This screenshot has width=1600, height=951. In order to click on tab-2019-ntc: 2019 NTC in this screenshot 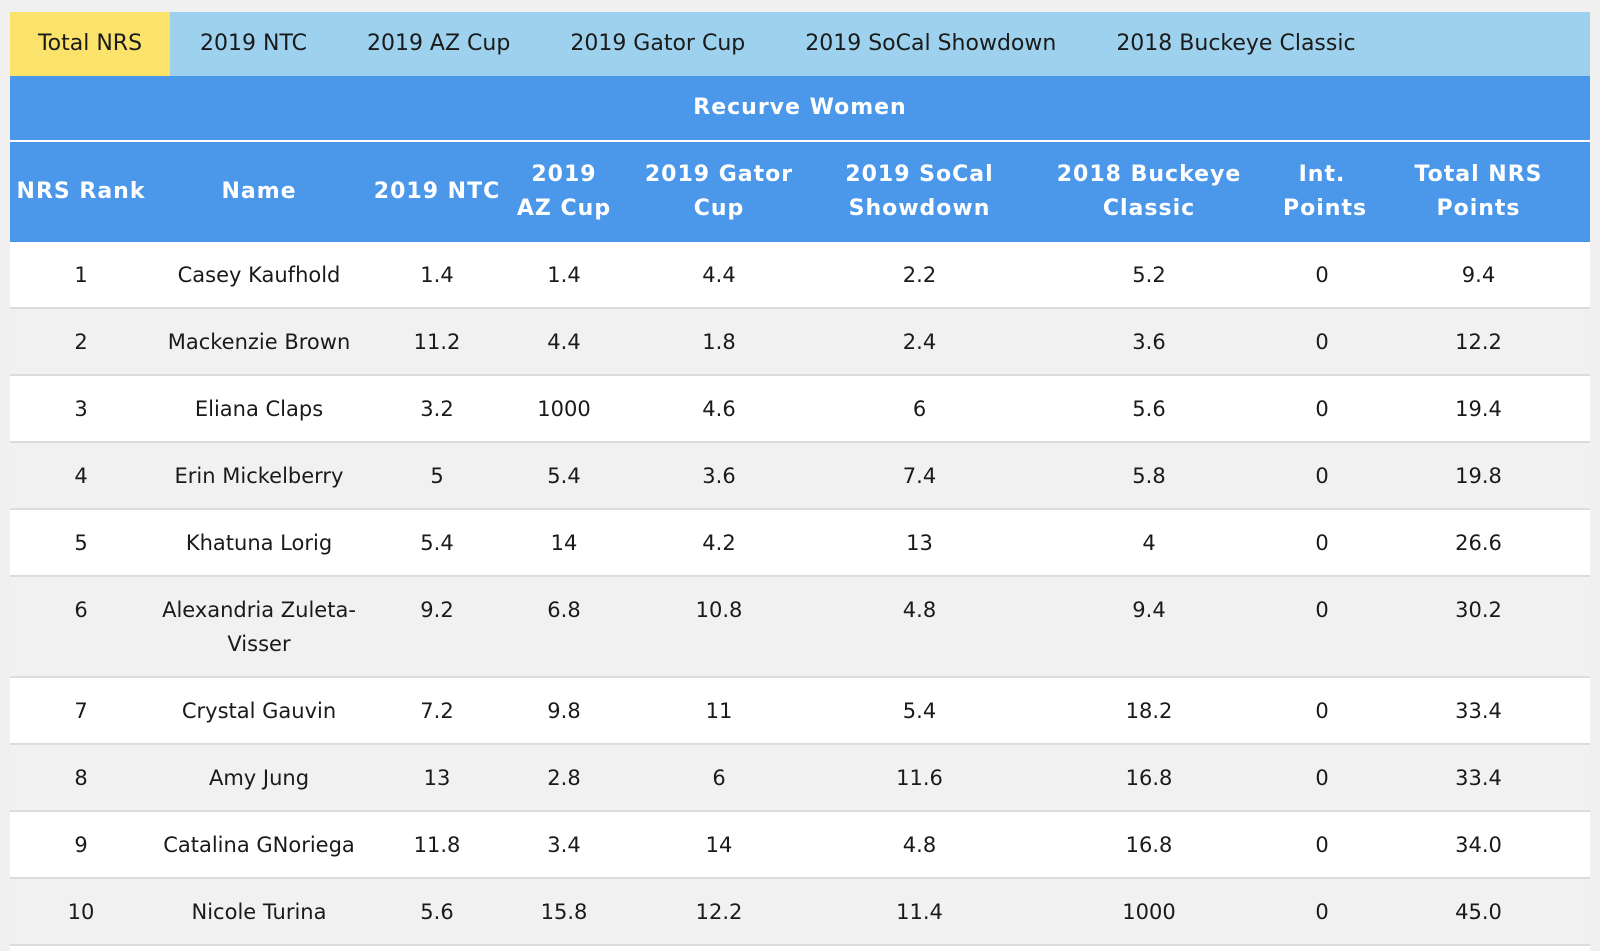, I will do `click(253, 43)`.